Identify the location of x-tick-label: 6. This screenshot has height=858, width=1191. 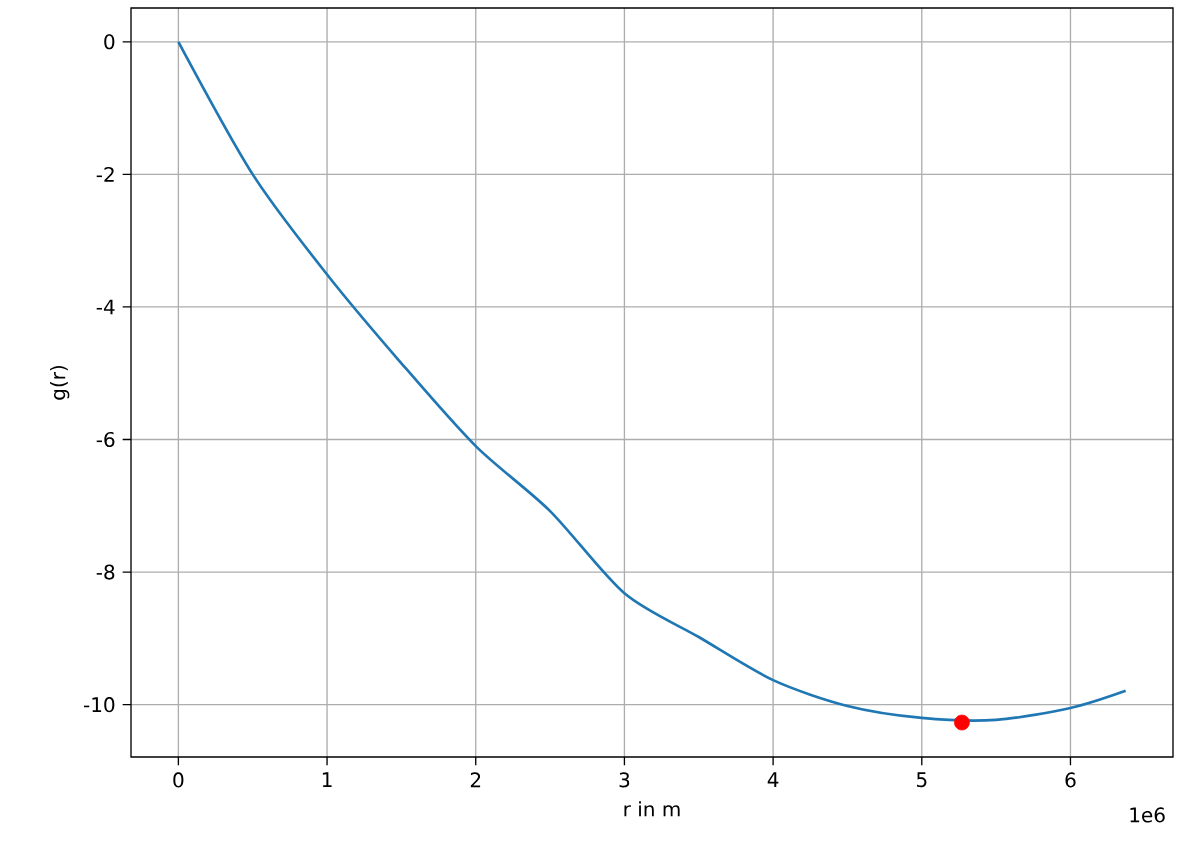
(1070, 780).